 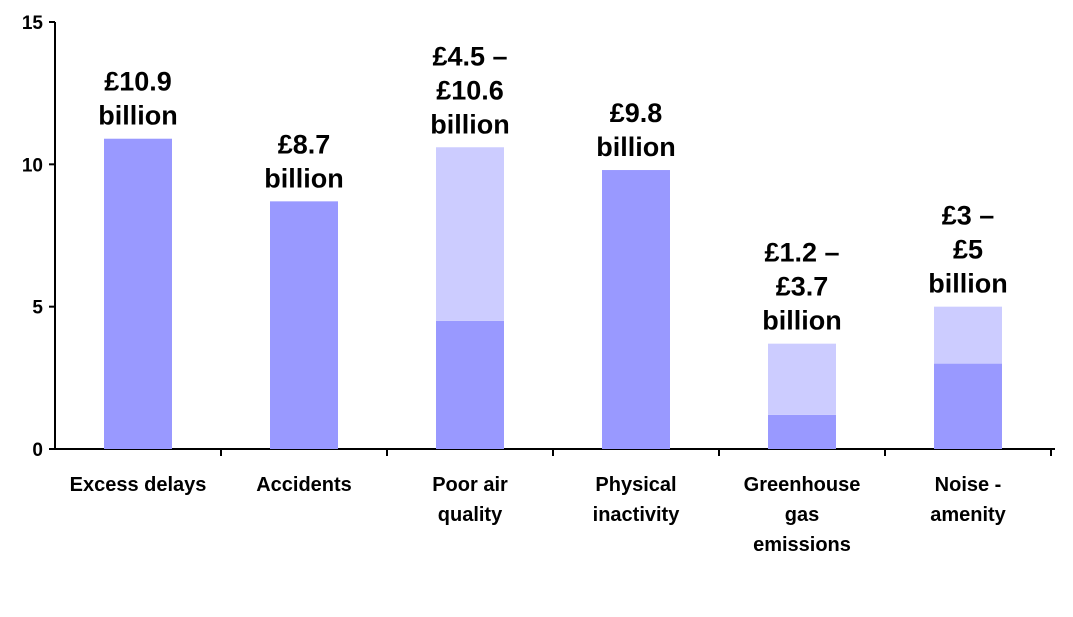 What do you see at coordinates (968, 500) in the screenshot?
I see `x-category-label: Noise - amenity` at bounding box center [968, 500].